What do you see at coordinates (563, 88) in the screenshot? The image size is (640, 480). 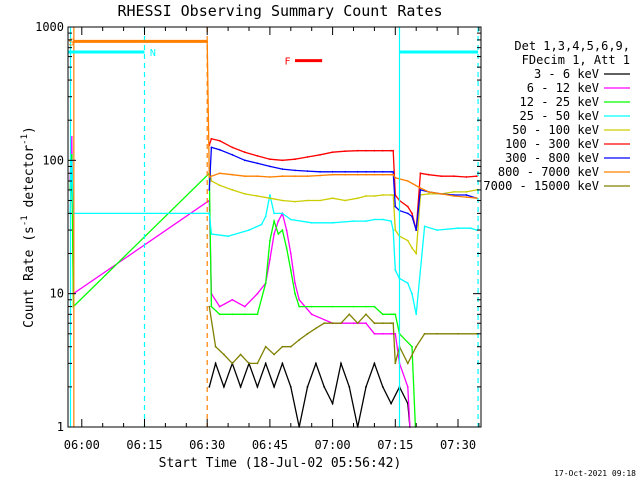 I see `legend-label-6-12-kev: 6 - 12 keV` at bounding box center [563, 88].